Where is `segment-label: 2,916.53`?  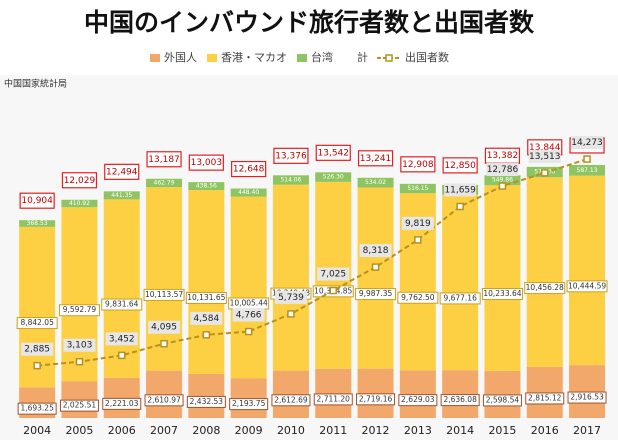 segment-label: 2,916.53 is located at coordinates (587, 397).